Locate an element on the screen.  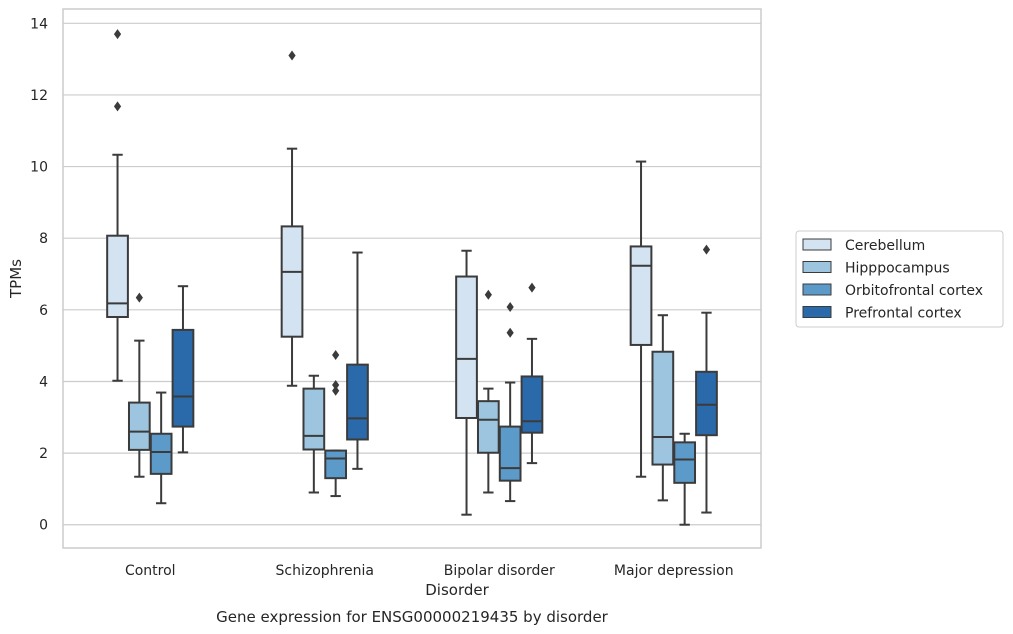
x-tick-label: Bipolar disorder is located at coordinates (499, 571).